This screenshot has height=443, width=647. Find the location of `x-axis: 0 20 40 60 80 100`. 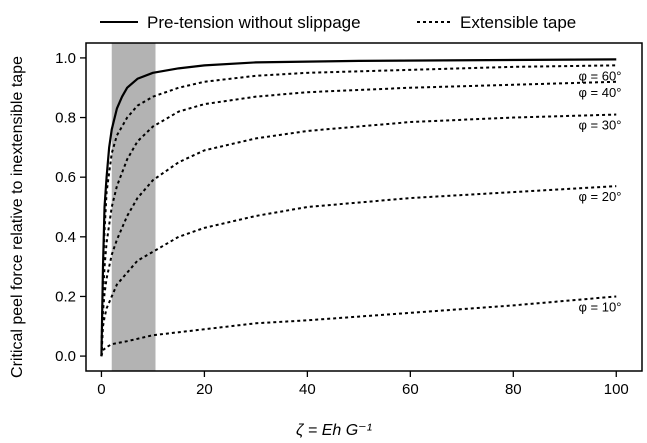

x-axis: 0 20 40 60 80 100 is located at coordinates (363, 384).